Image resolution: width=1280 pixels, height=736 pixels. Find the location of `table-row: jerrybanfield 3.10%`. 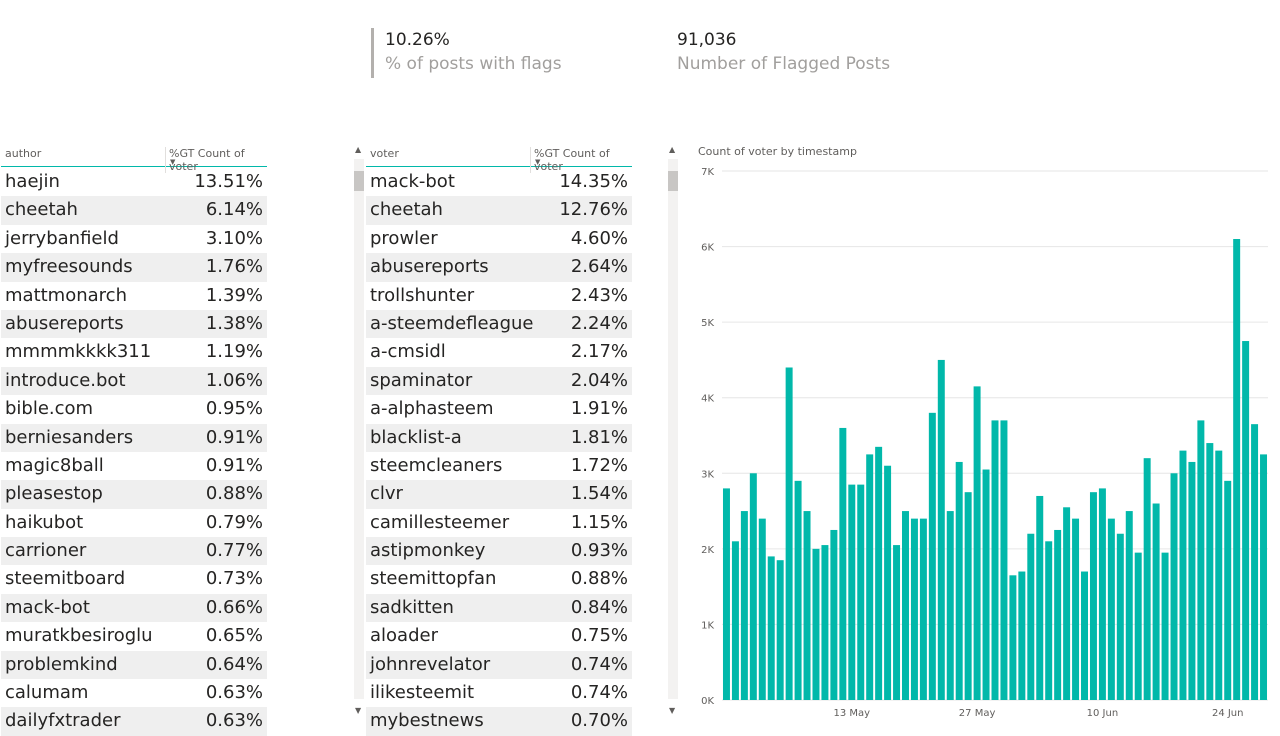

table-row: jerrybanfield 3.10% is located at coordinates (134, 239).